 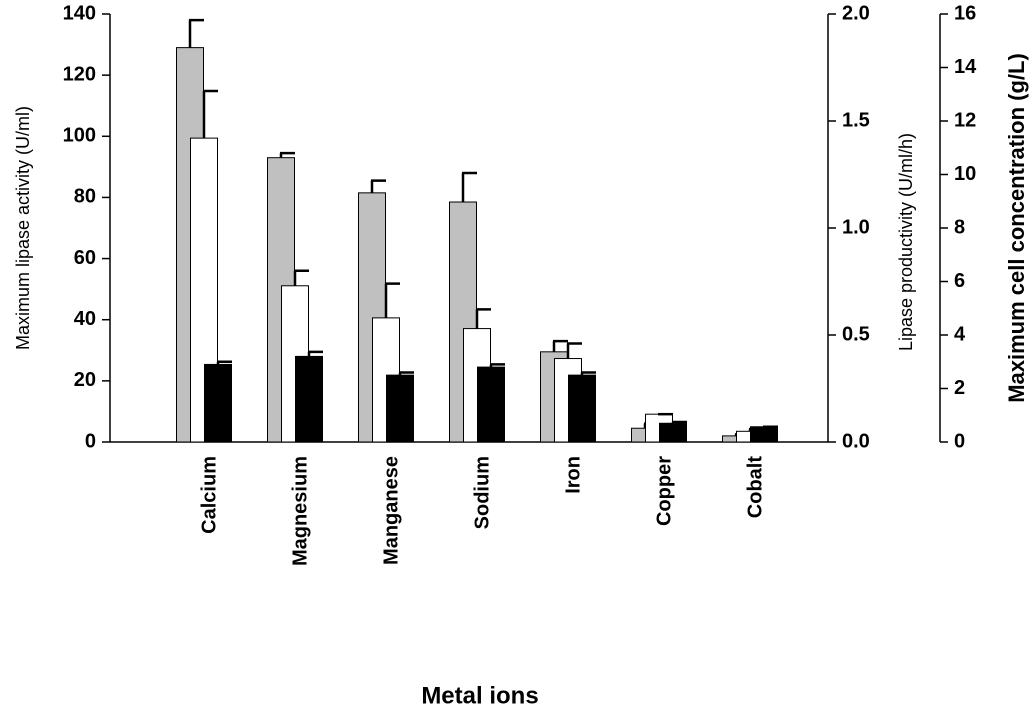 What do you see at coordinates (391, 510) in the screenshot?
I see `x-tick-label: Manganese` at bounding box center [391, 510].